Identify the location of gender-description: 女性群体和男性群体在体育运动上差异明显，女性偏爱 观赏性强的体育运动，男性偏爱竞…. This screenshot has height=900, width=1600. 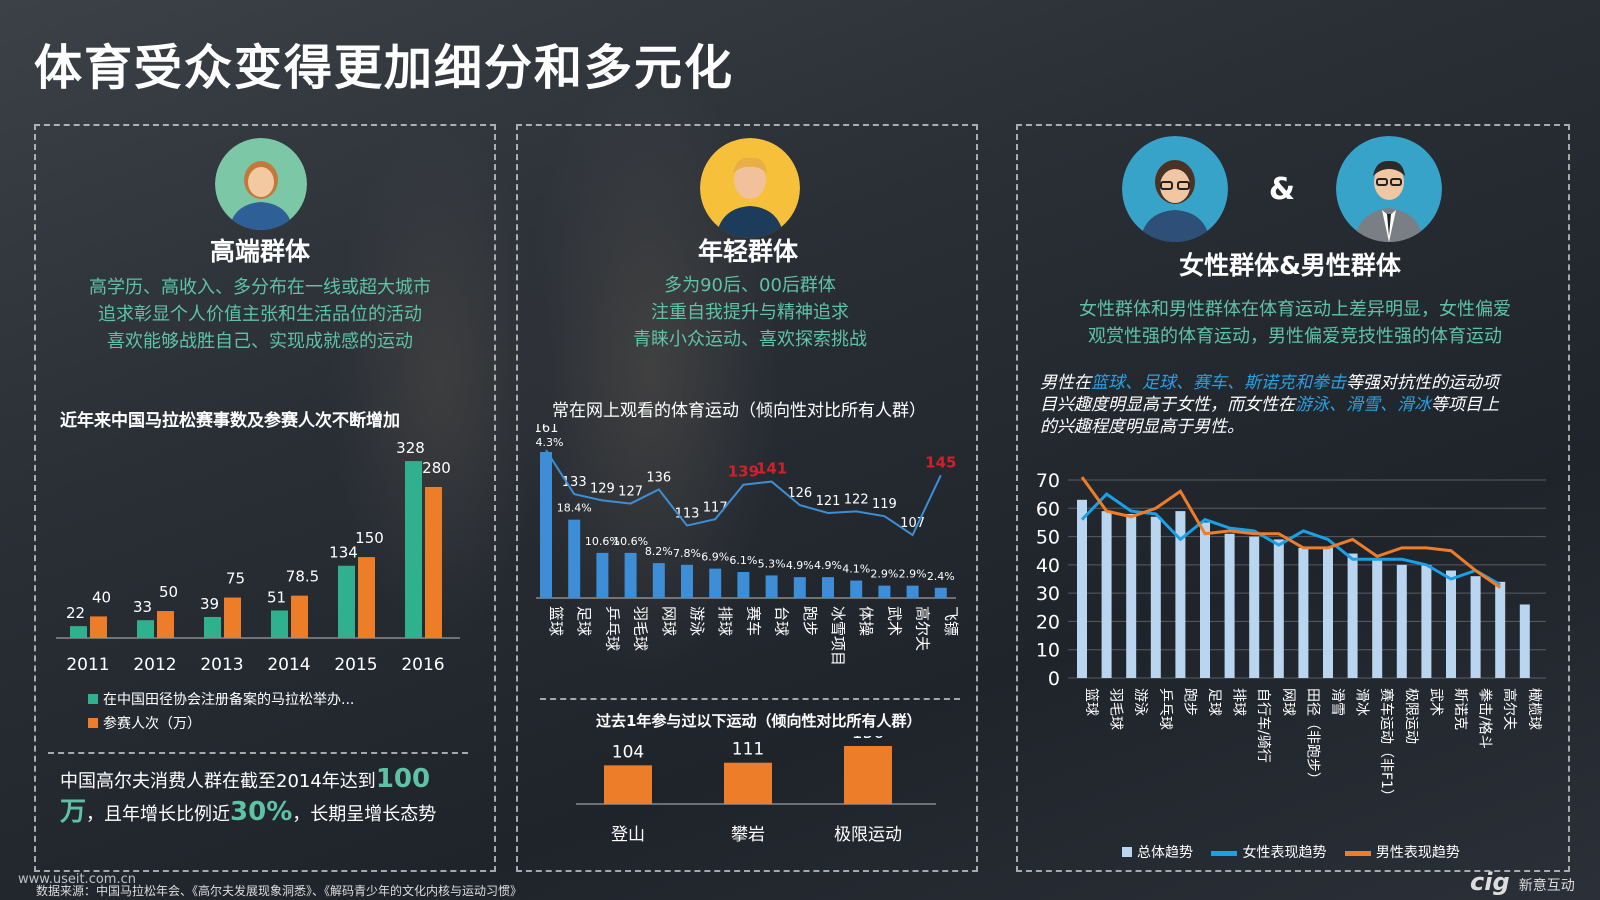
(1295, 323).